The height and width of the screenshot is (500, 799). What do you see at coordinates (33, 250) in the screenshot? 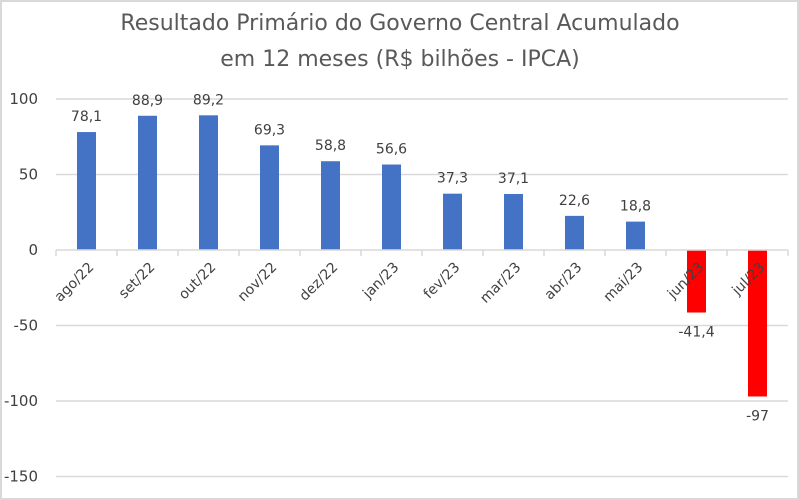
I see `y-tick-label: 0` at bounding box center [33, 250].